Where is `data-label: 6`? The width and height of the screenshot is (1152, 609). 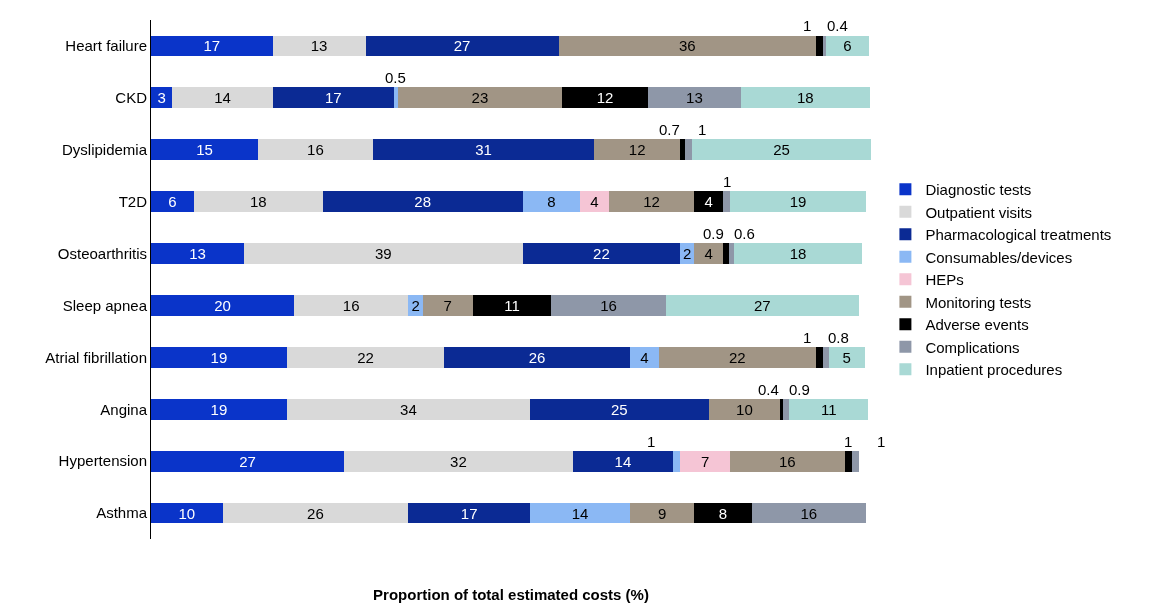
data-label: 6 is located at coordinates (847, 46).